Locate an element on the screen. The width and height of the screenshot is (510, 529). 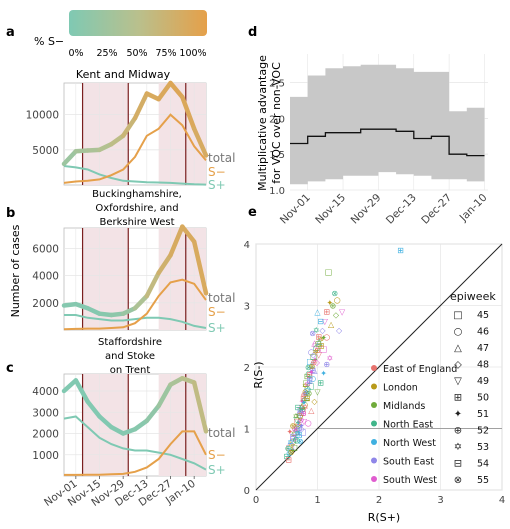
panel-letter-d: d is located at coordinates (252, 32).